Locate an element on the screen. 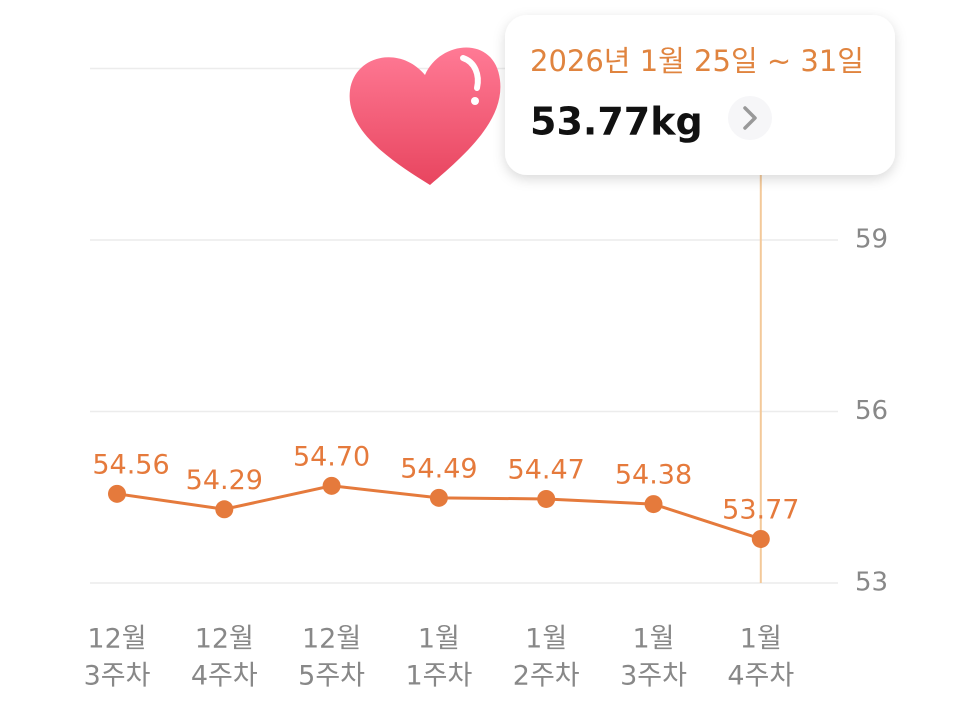 The height and width of the screenshot is (709, 960). tooltip-box is located at coordinates (700, 95).